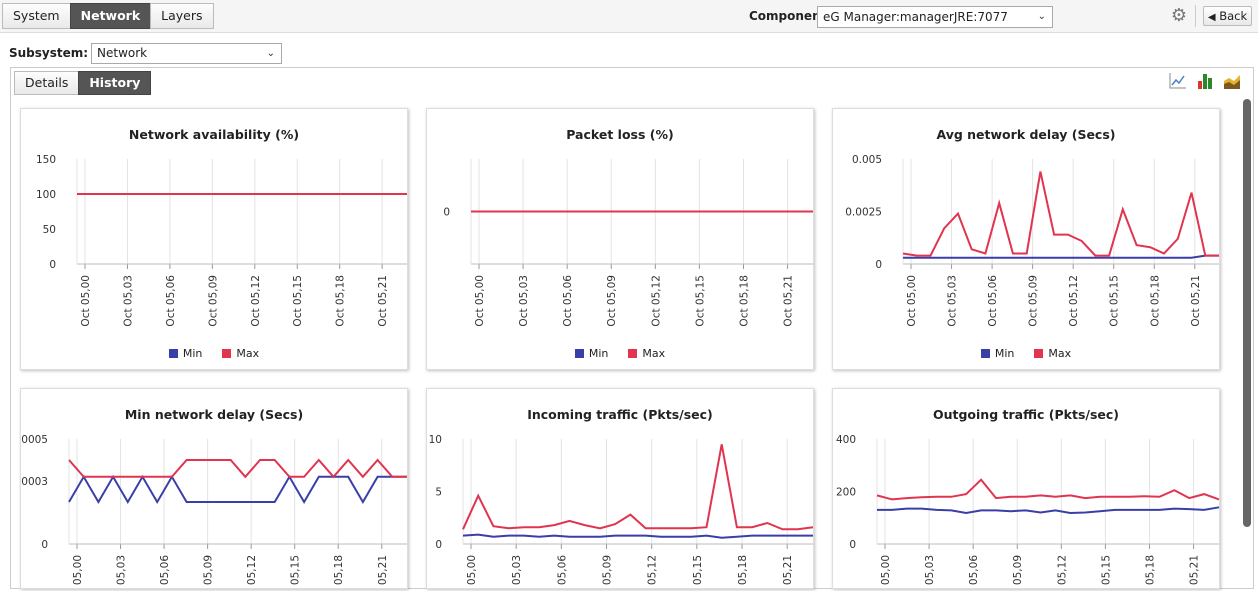 Image resolution: width=1258 pixels, height=591 pixels. Describe the element at coordinates (46, 160) in the screenshot. I see `y-tick-label: 150` at that location.